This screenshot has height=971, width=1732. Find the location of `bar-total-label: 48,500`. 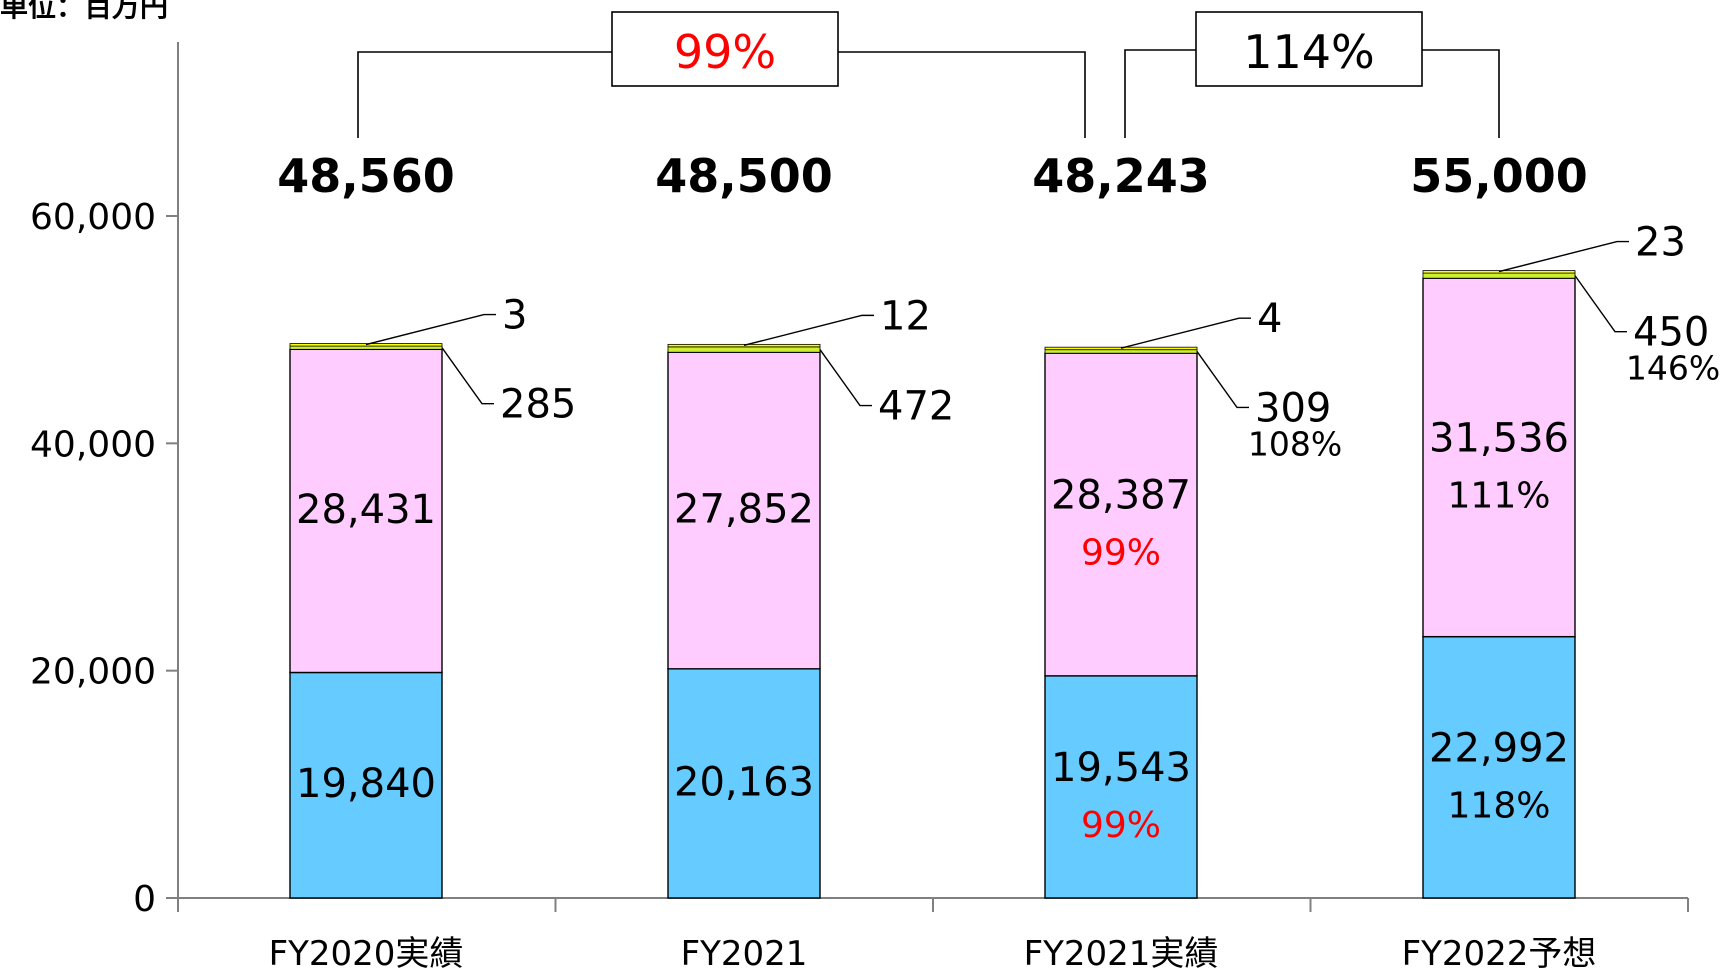

bar-total-label: 48,500 is located at coordinates (744, 176).